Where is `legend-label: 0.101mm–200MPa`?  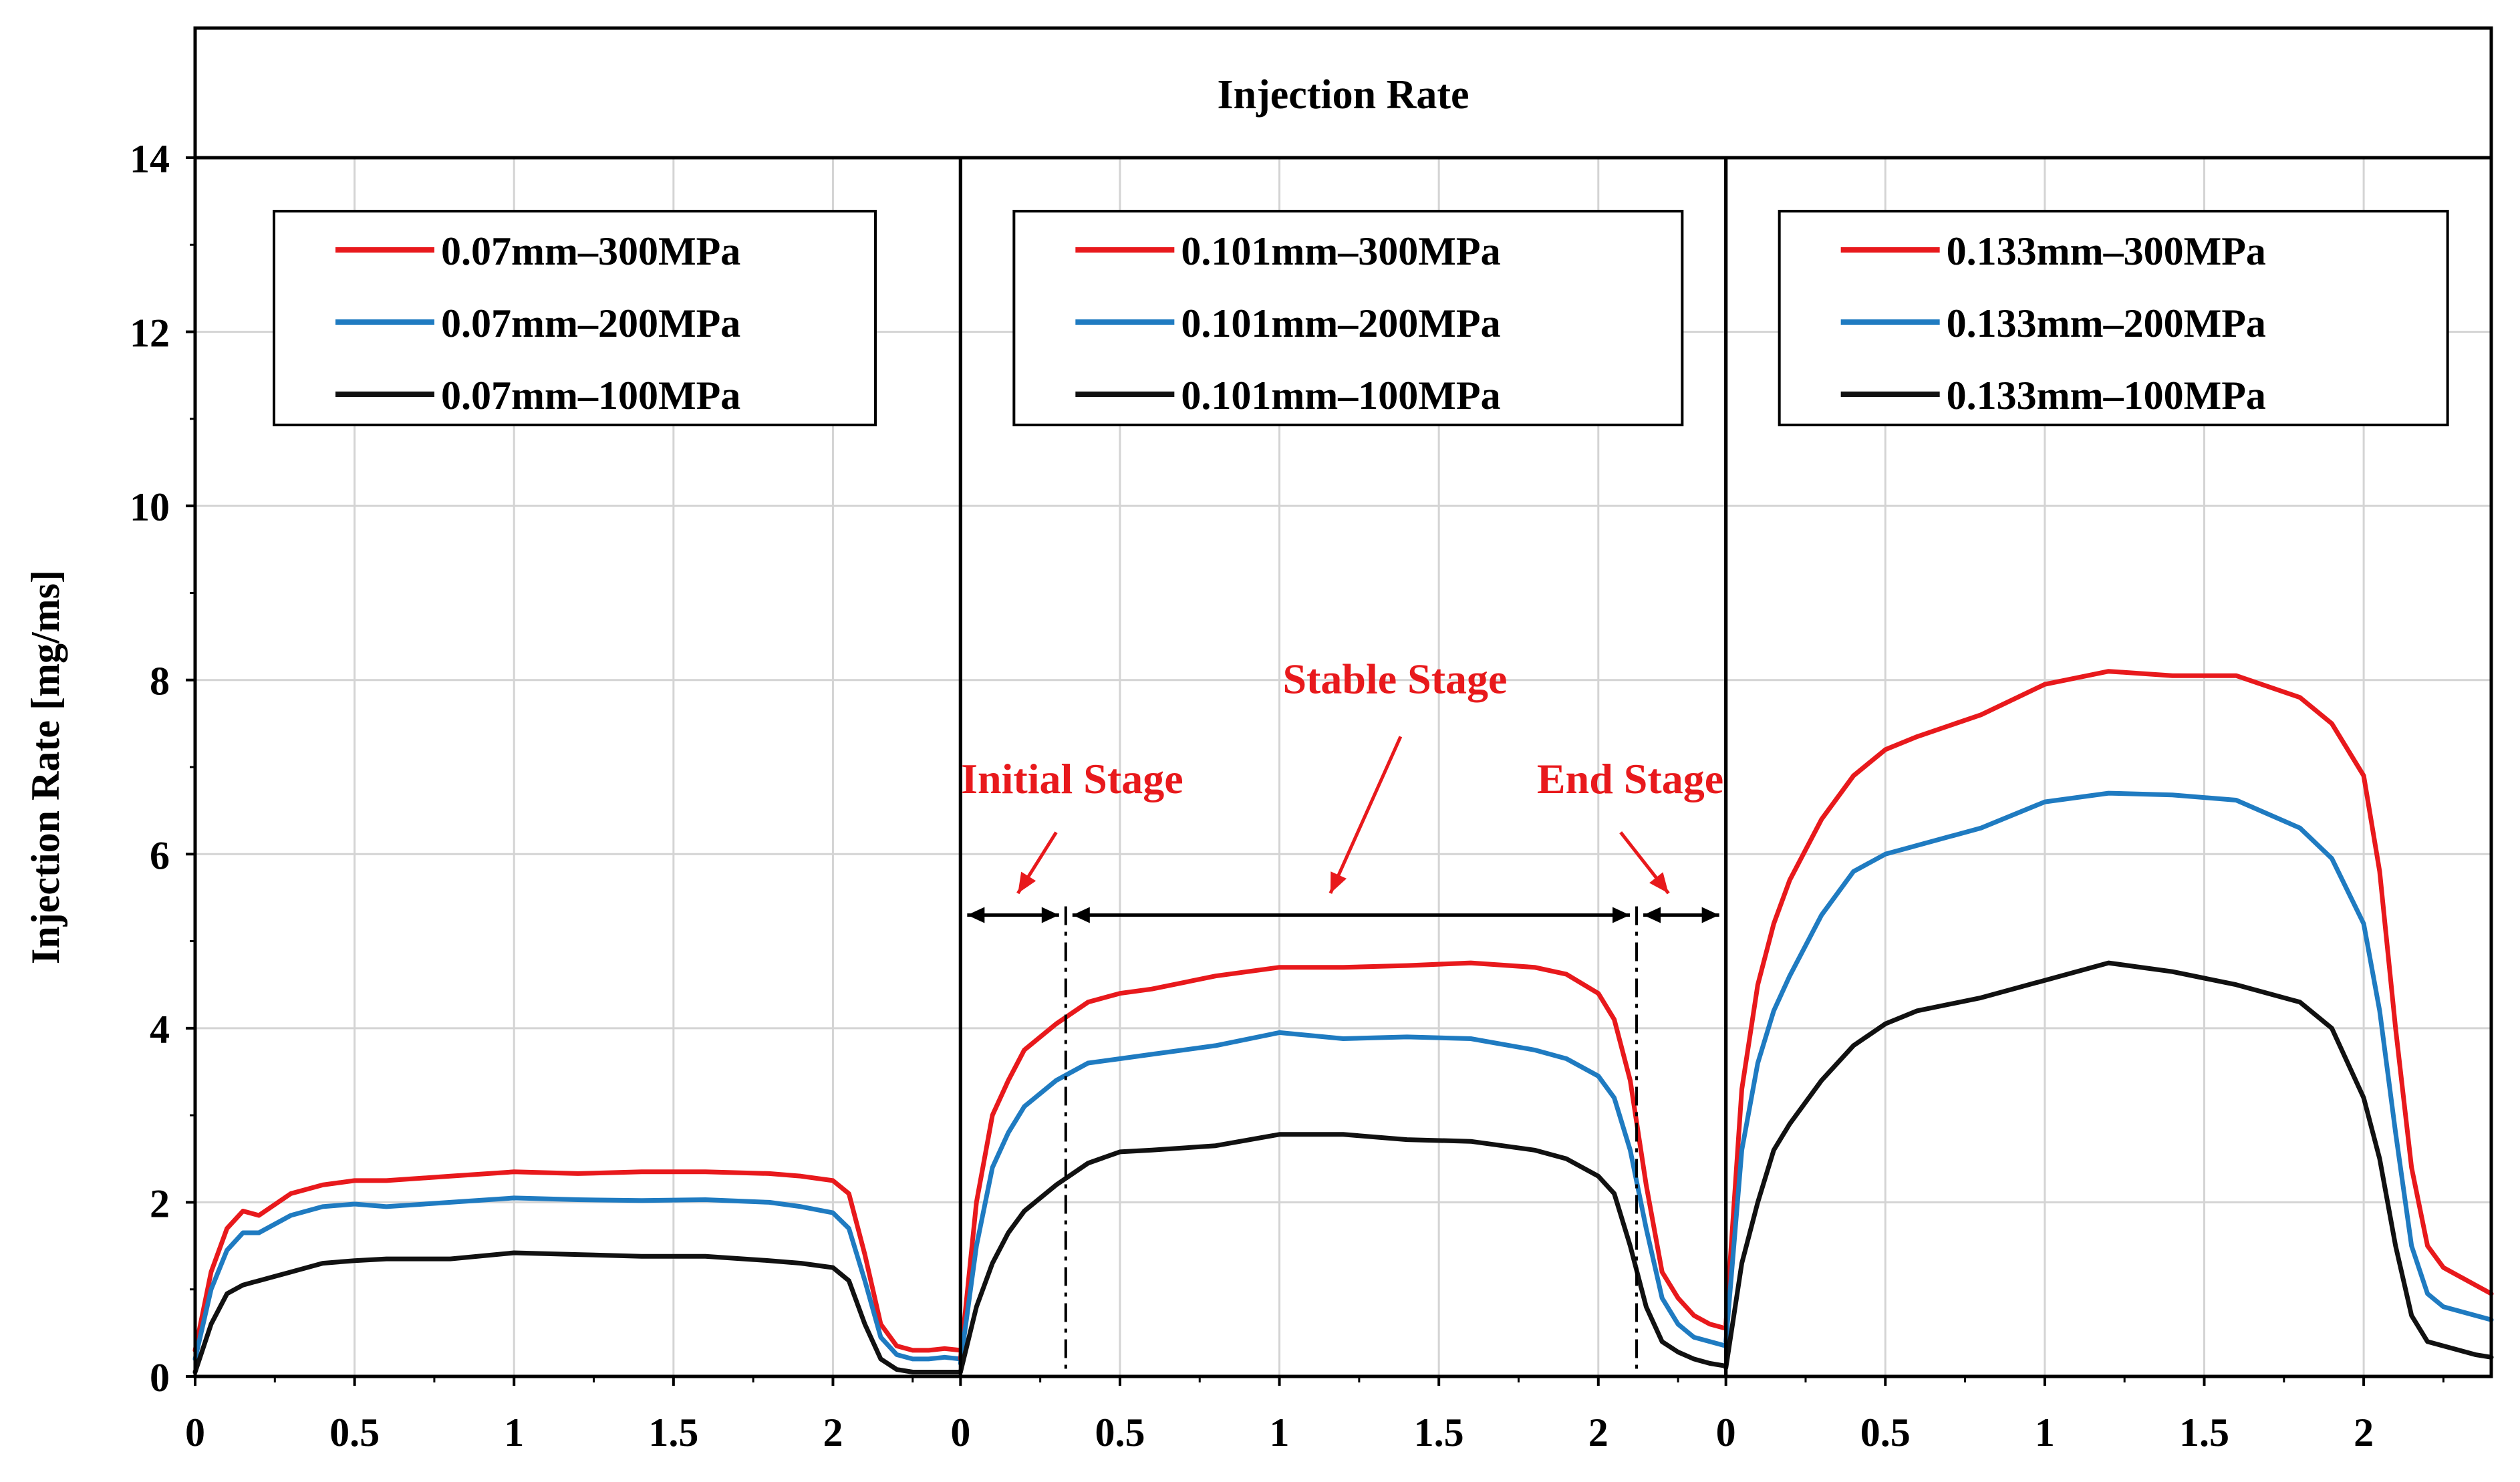
legend-label: 0.101mm–200MPa is located at coordinates (1340, 323).